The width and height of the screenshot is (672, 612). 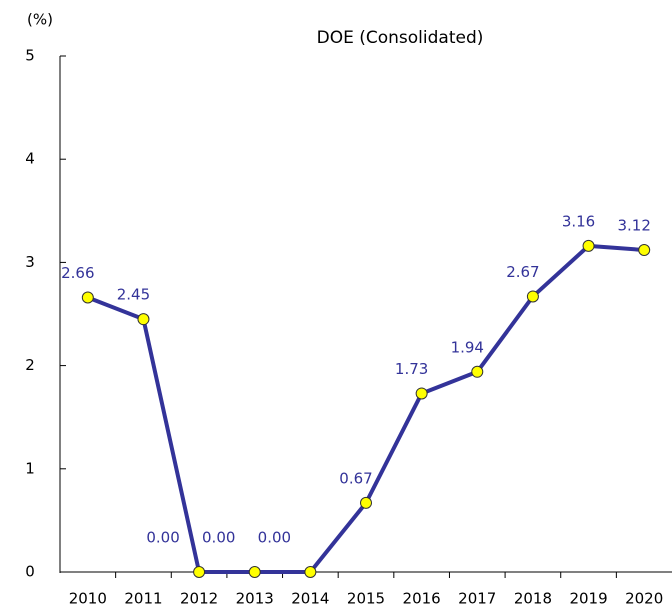 What do you see at coordinates (30, 468) in the screenshot?
I see `y-tick-label: 1` at bounding box center [30, 468].